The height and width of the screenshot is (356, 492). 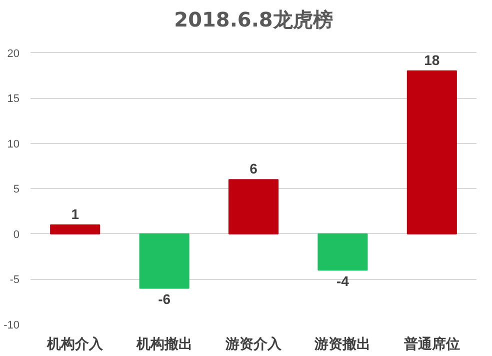 I want to click on x-tick-label: 机构撤出, so click(x=163, y=344).